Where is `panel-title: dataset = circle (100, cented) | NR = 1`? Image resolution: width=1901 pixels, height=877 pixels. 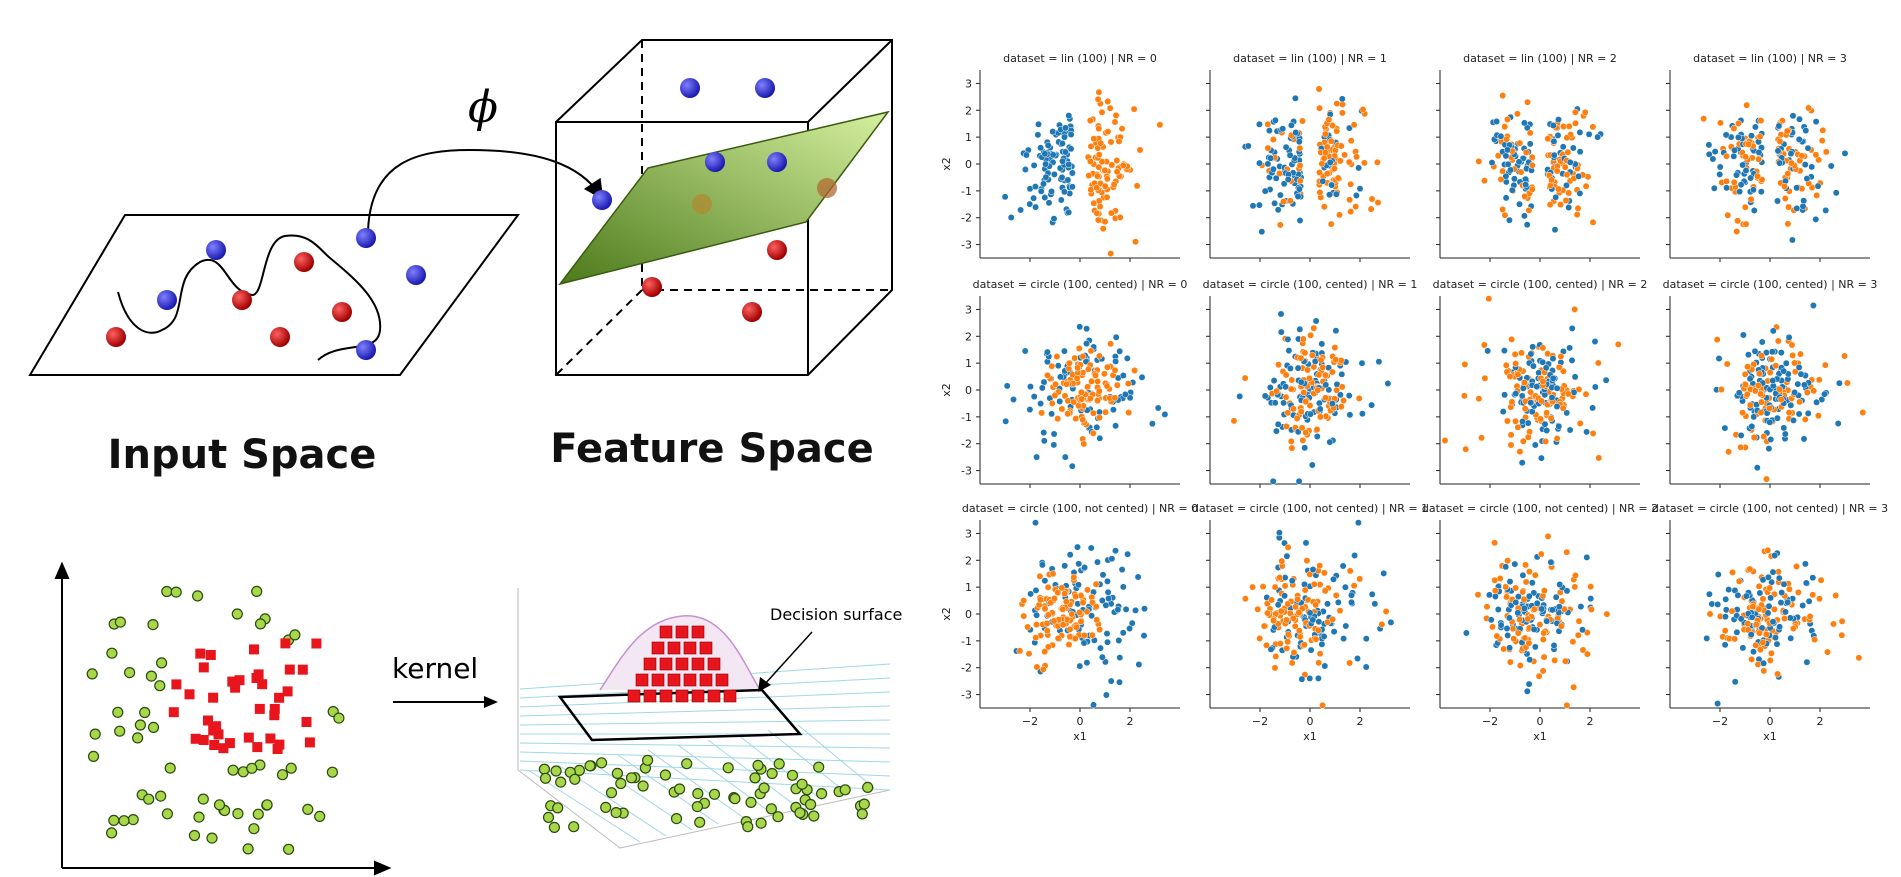
panel-title: dataset = circle (100, cented) | NR = 1 is located at coordinates (1310, 284).